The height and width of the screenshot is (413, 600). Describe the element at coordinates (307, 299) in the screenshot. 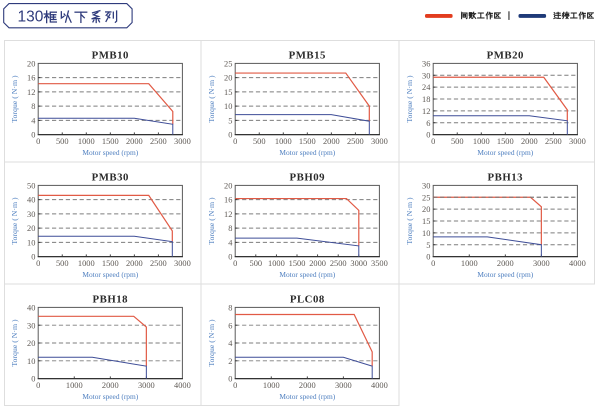

I see `svg-text: PLC08` at that location.